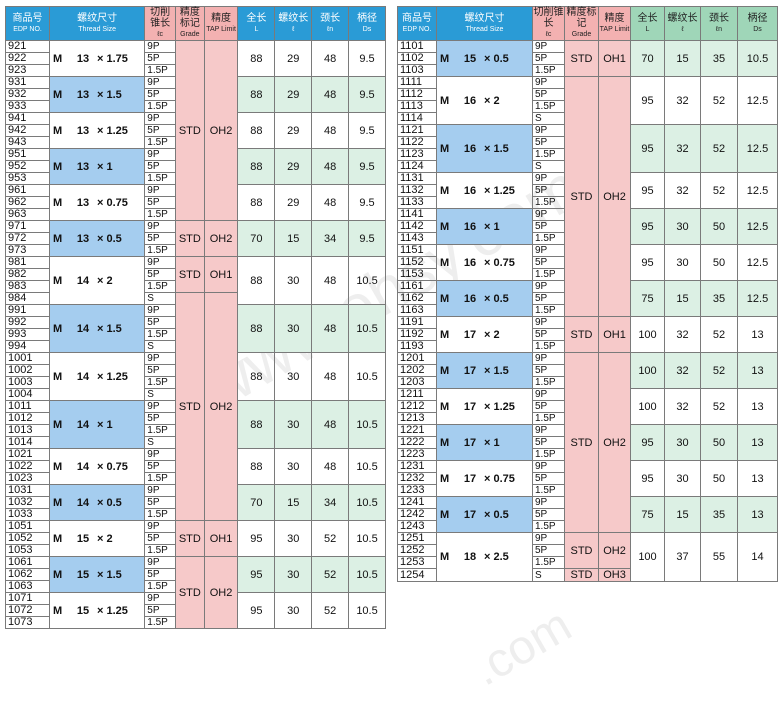  Describe the element at coordinates (195, 478) in the screenshot. I see `table-row: 1023 1.5P` at that location.